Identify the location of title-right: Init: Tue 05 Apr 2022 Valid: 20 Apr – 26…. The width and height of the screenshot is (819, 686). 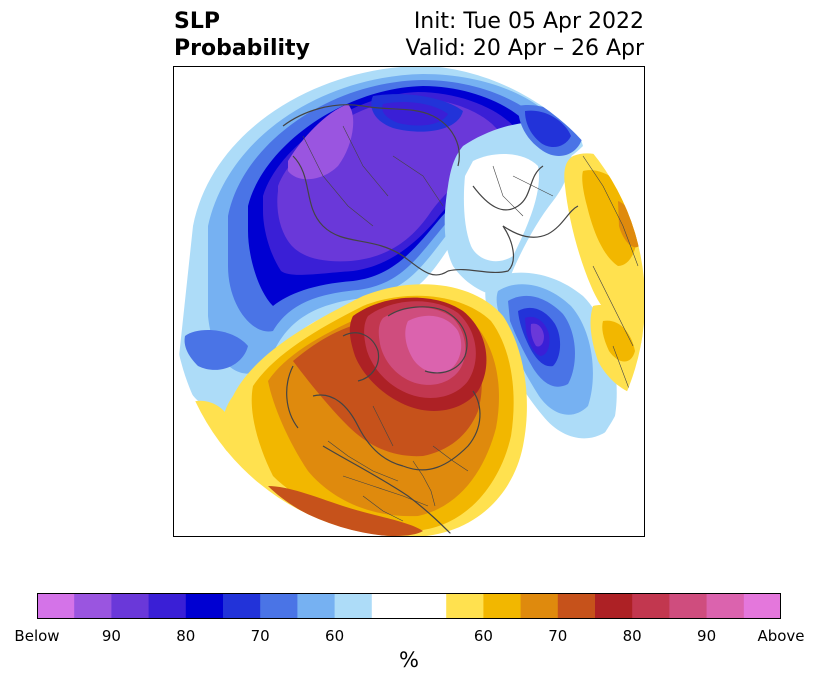
(525, 35).